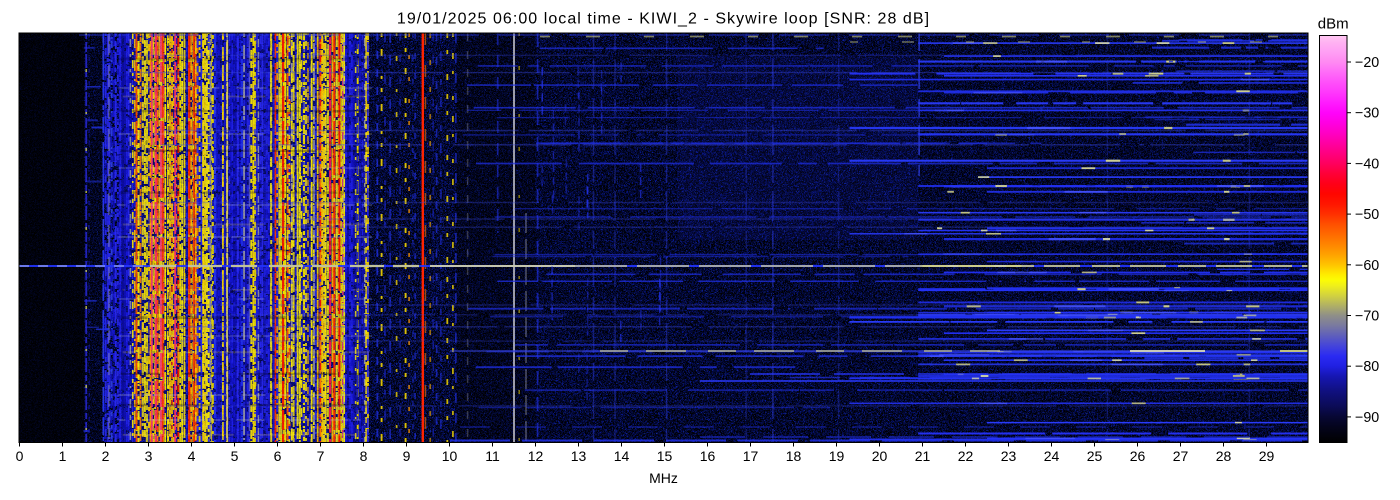 This screenshot has height=500, width=1400. Describe the element at coordinates (1367, 215) in the screenshot. I see `svg-text: −50` at that location.